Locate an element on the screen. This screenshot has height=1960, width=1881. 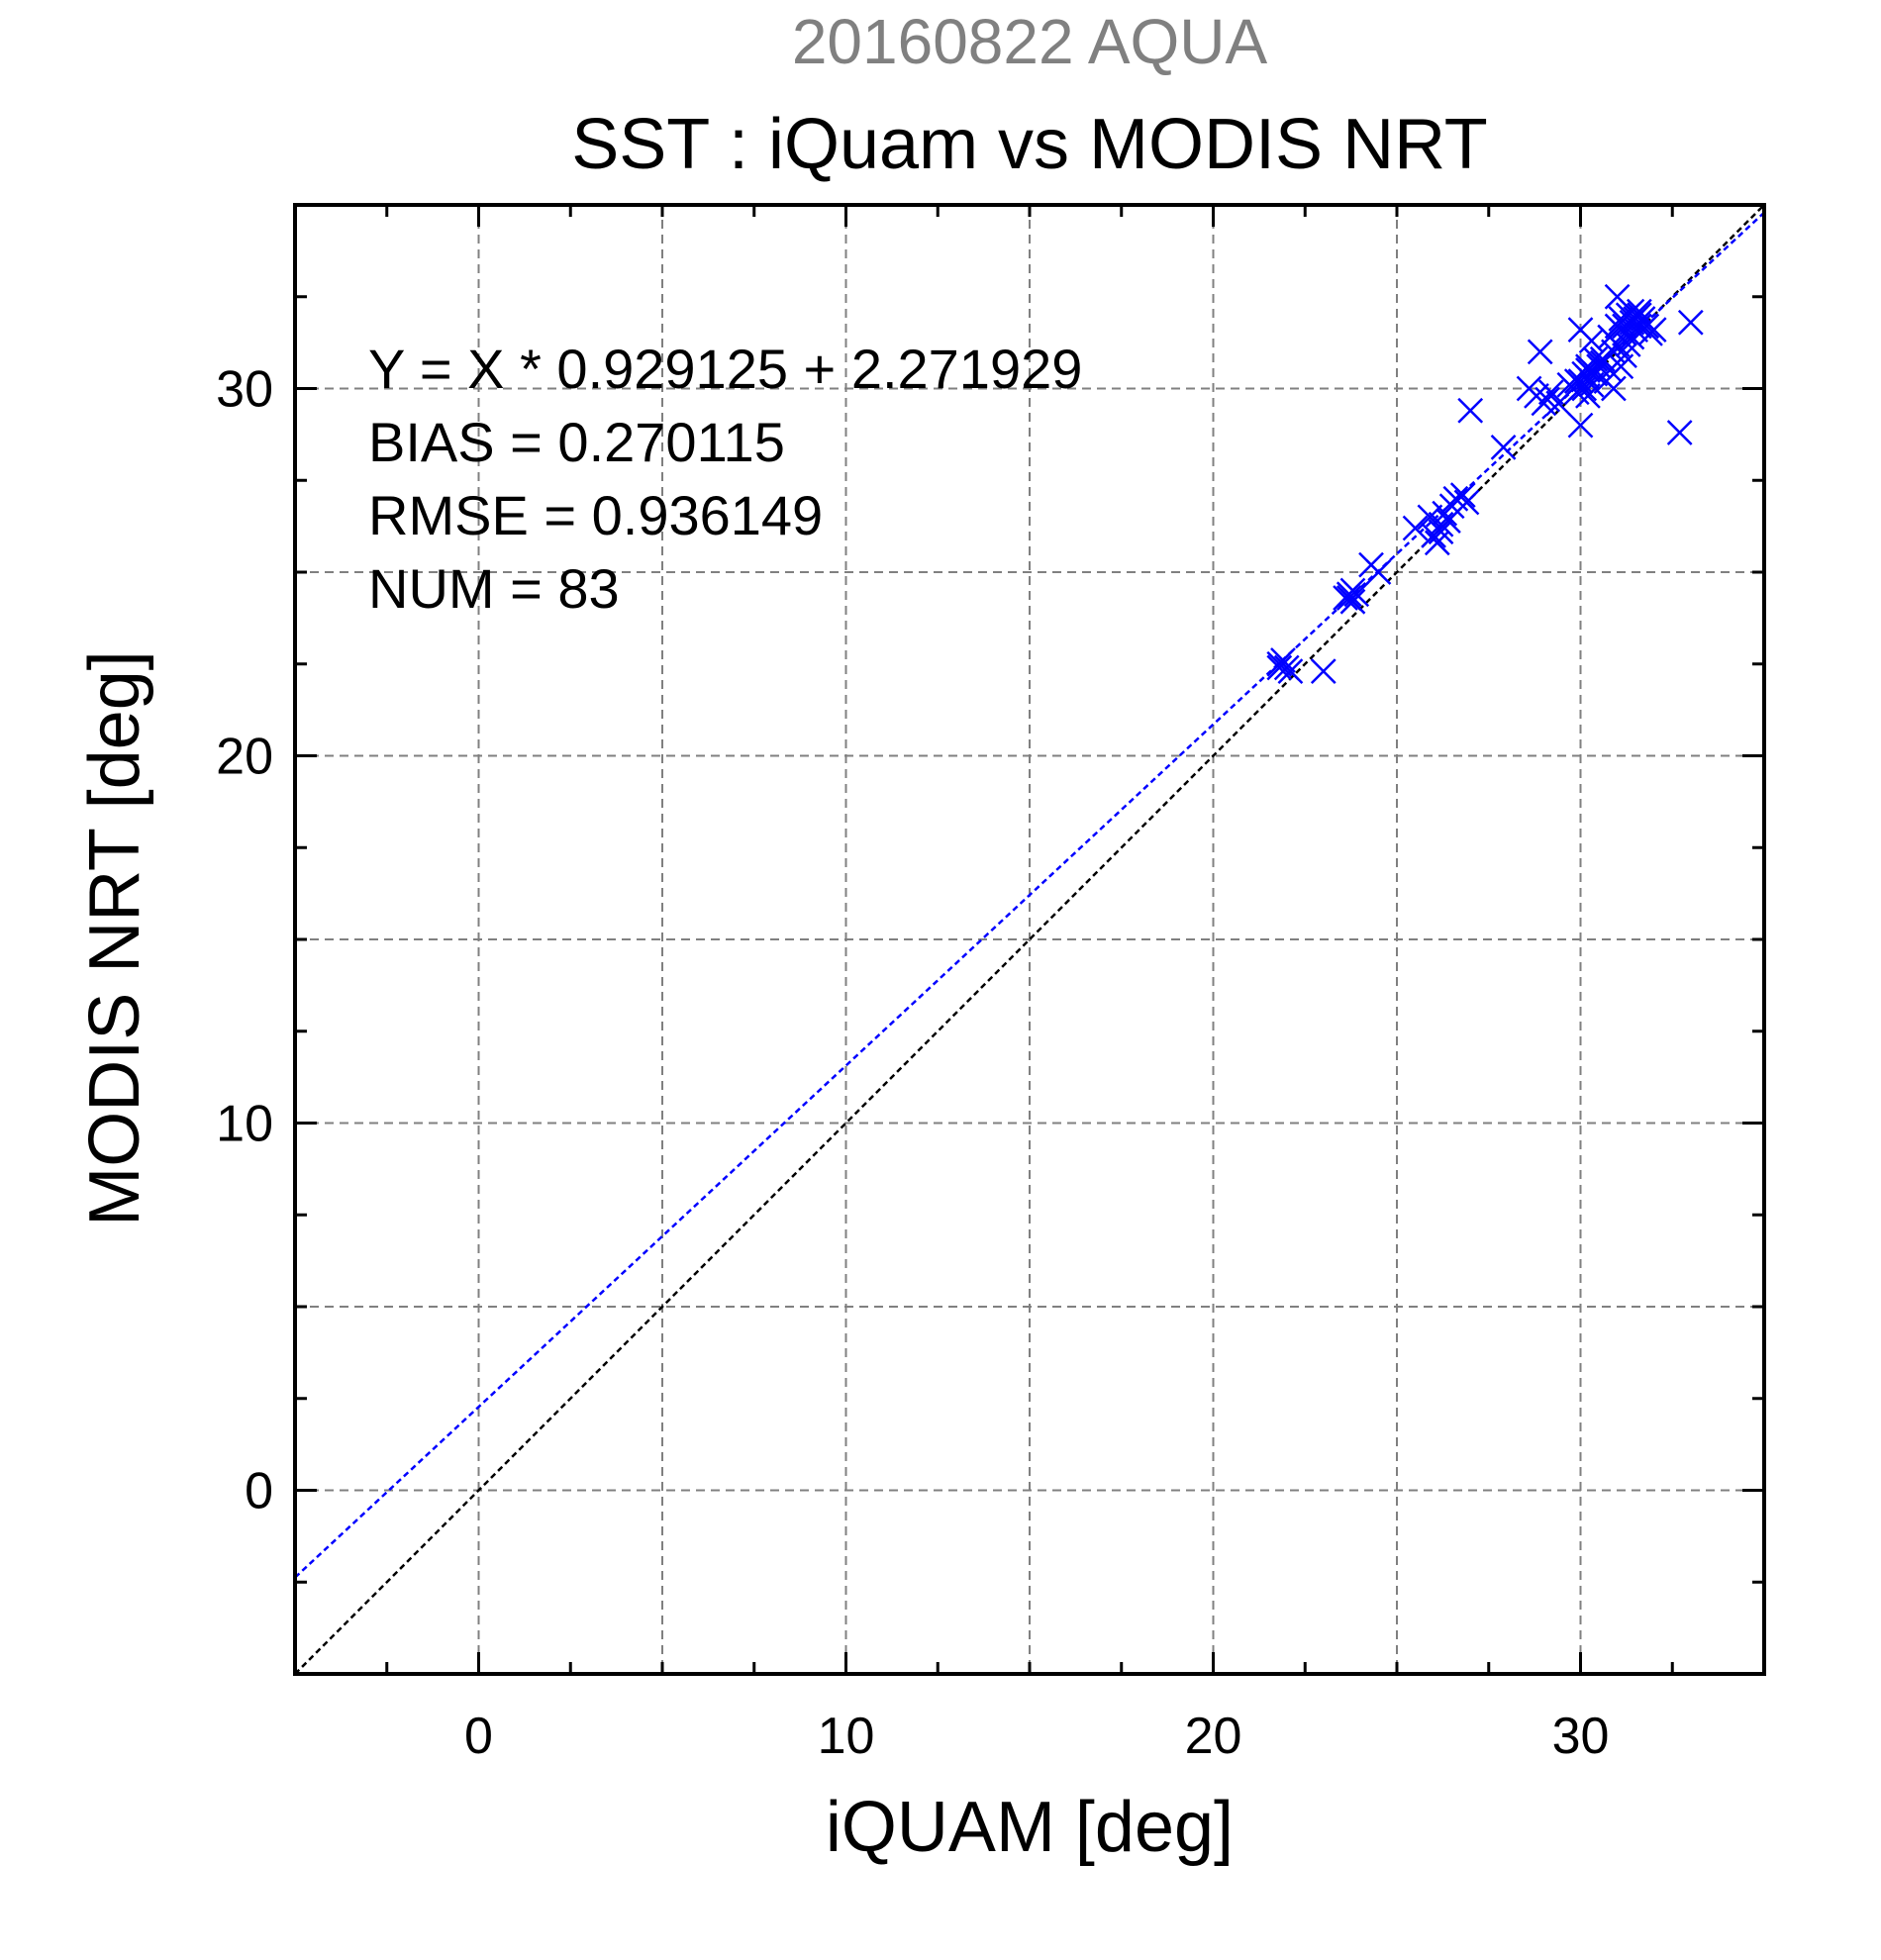
data-markers is located at coordinates (1485, 484).